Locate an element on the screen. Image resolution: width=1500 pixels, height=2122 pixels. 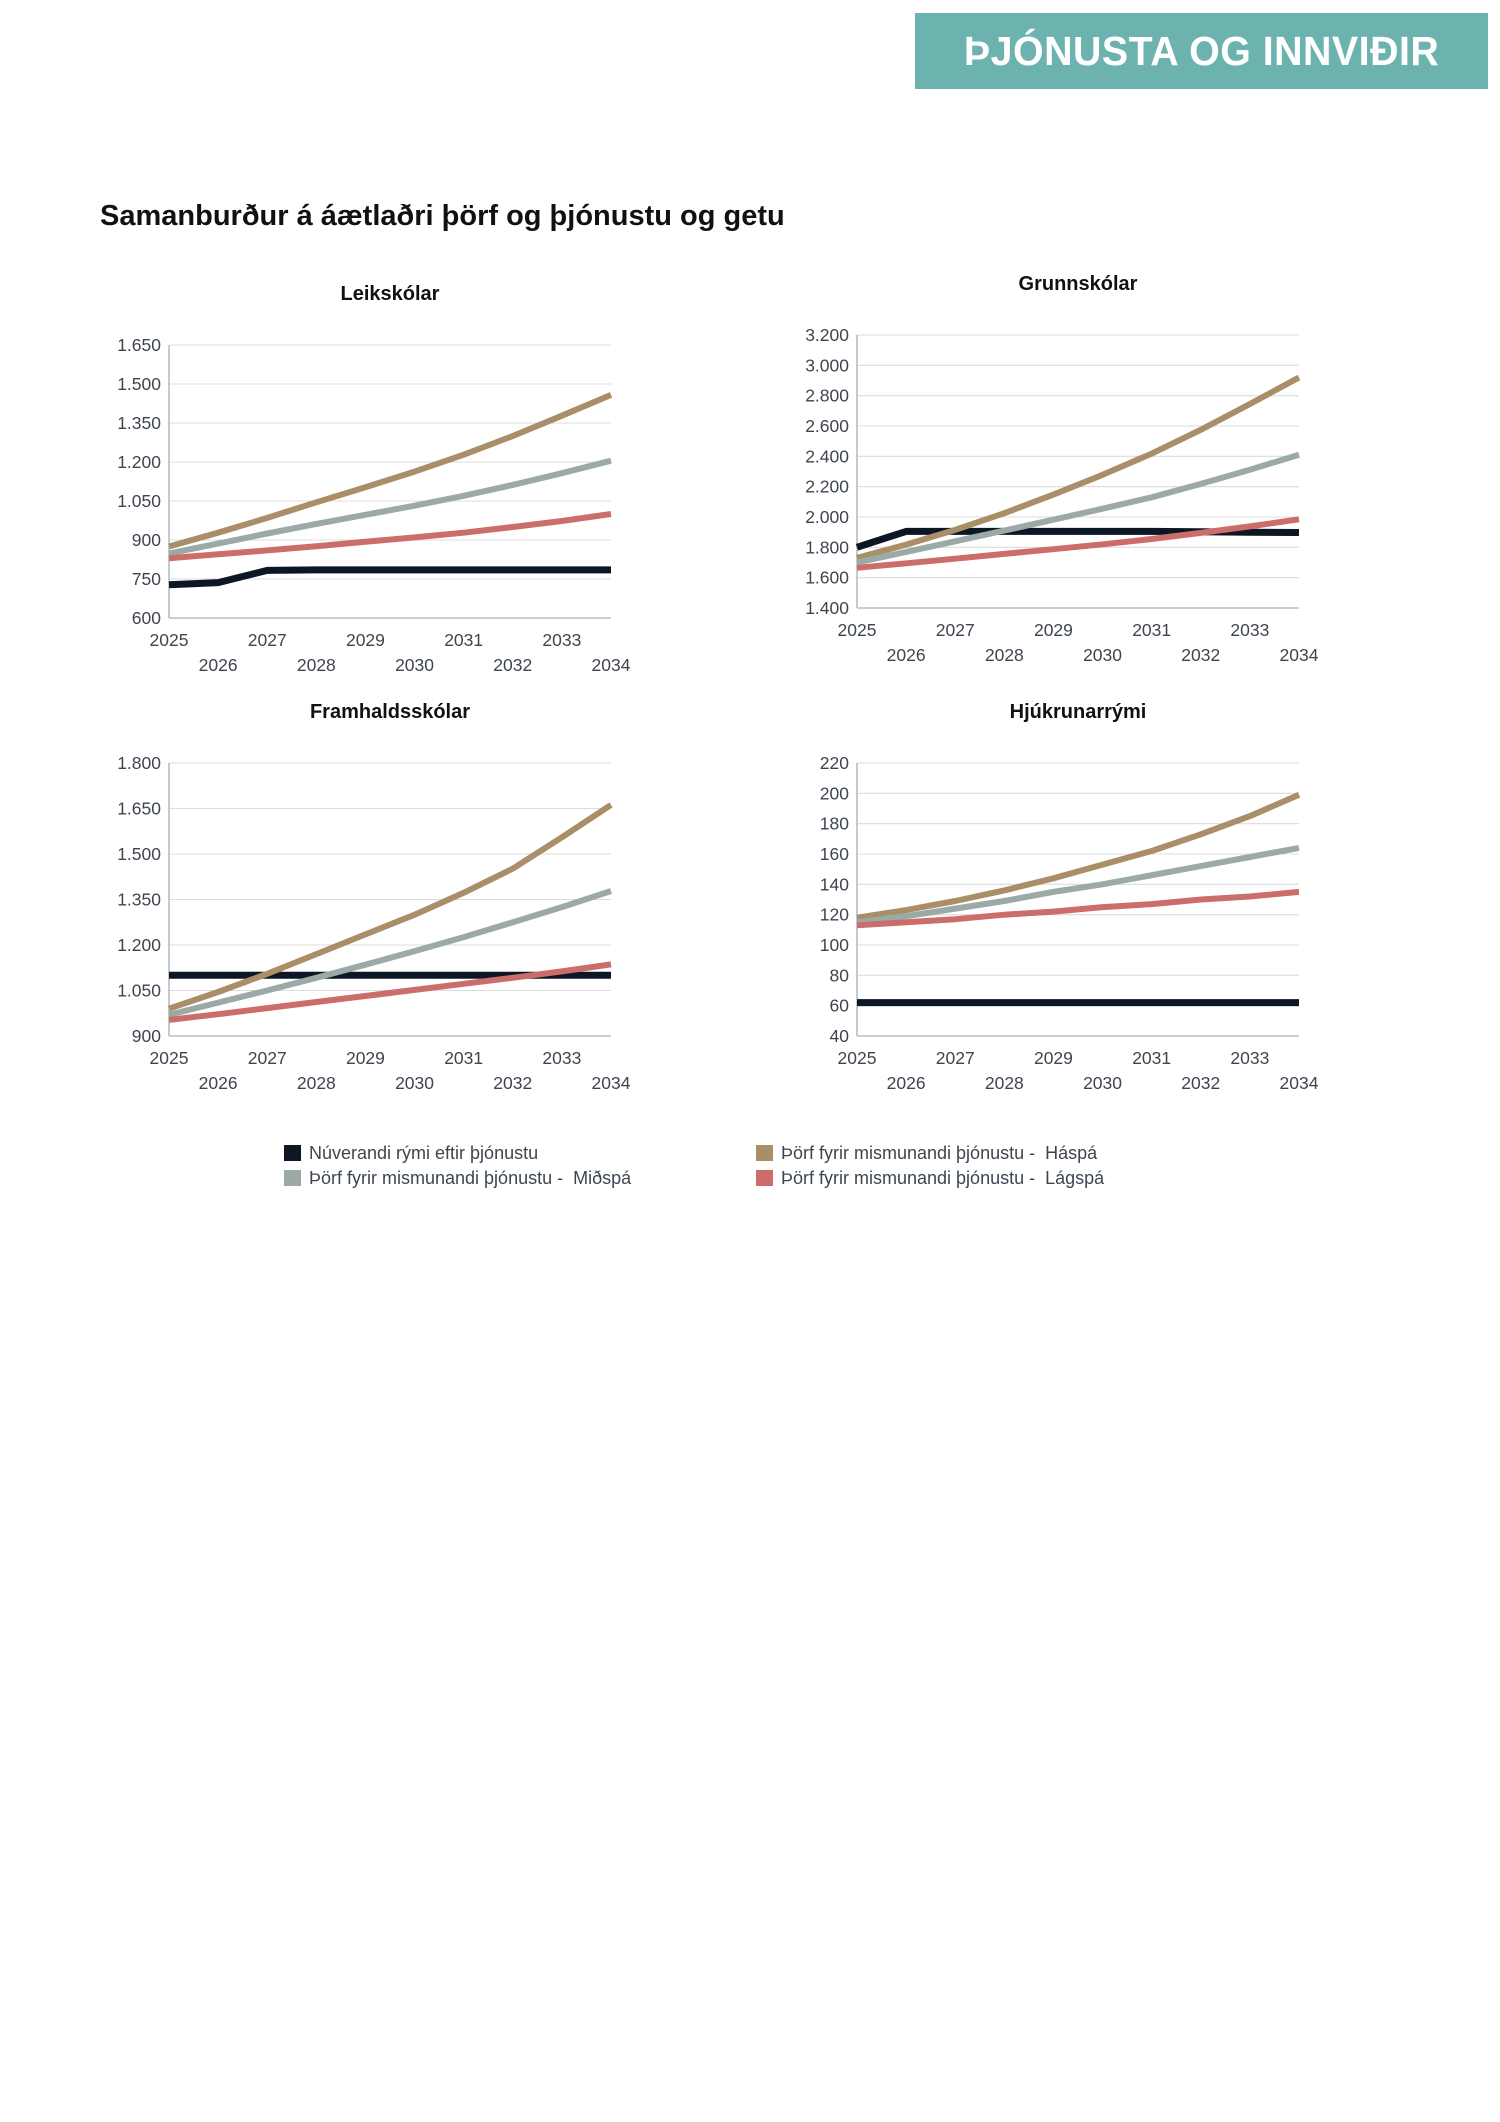
y-tick-label: 60 is located at coordinates (840, 1006).